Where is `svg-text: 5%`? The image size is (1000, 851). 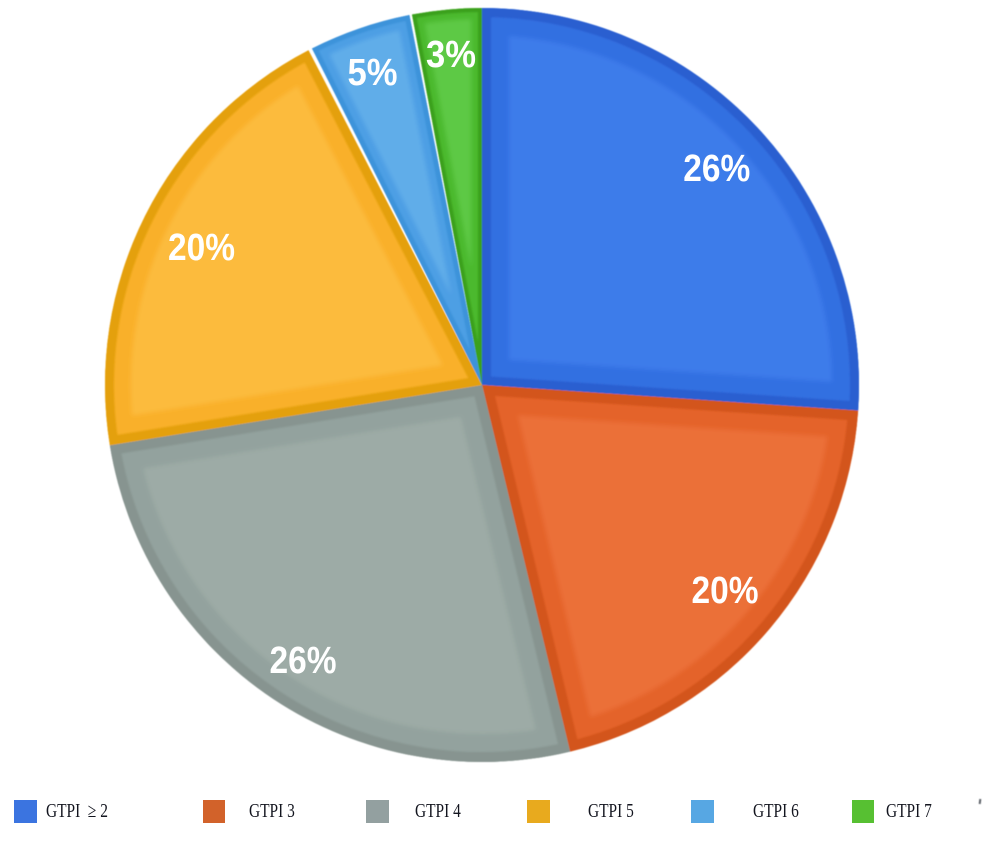 svg-text: 5% is located at coordinates (373, 73).